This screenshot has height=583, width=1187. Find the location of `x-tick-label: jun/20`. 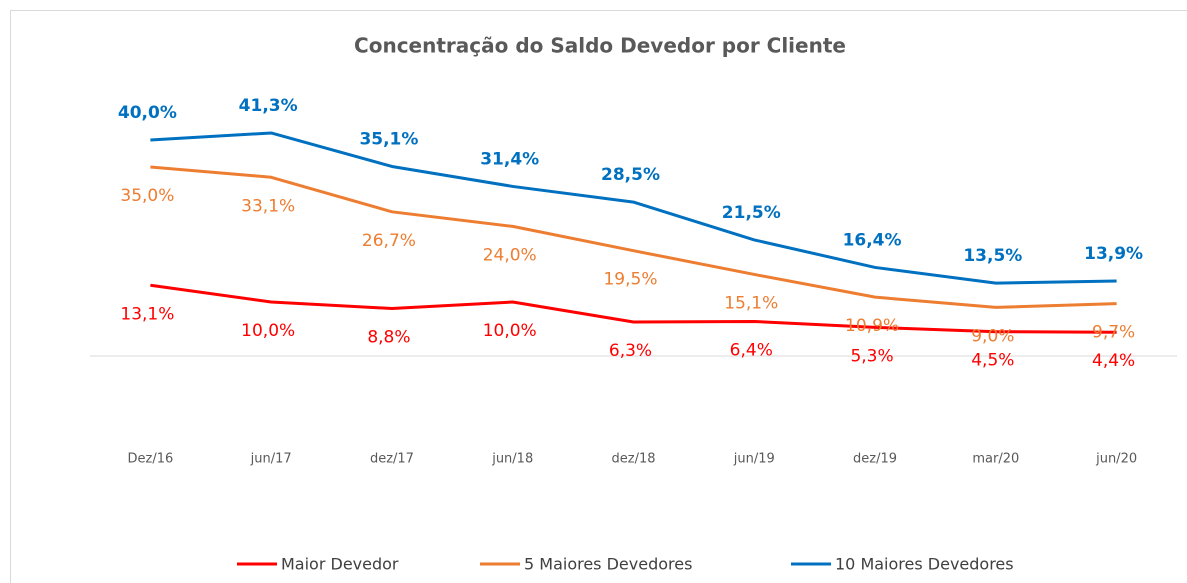

x-tick-label: jun/20 is located at coordinates (1116, 459).